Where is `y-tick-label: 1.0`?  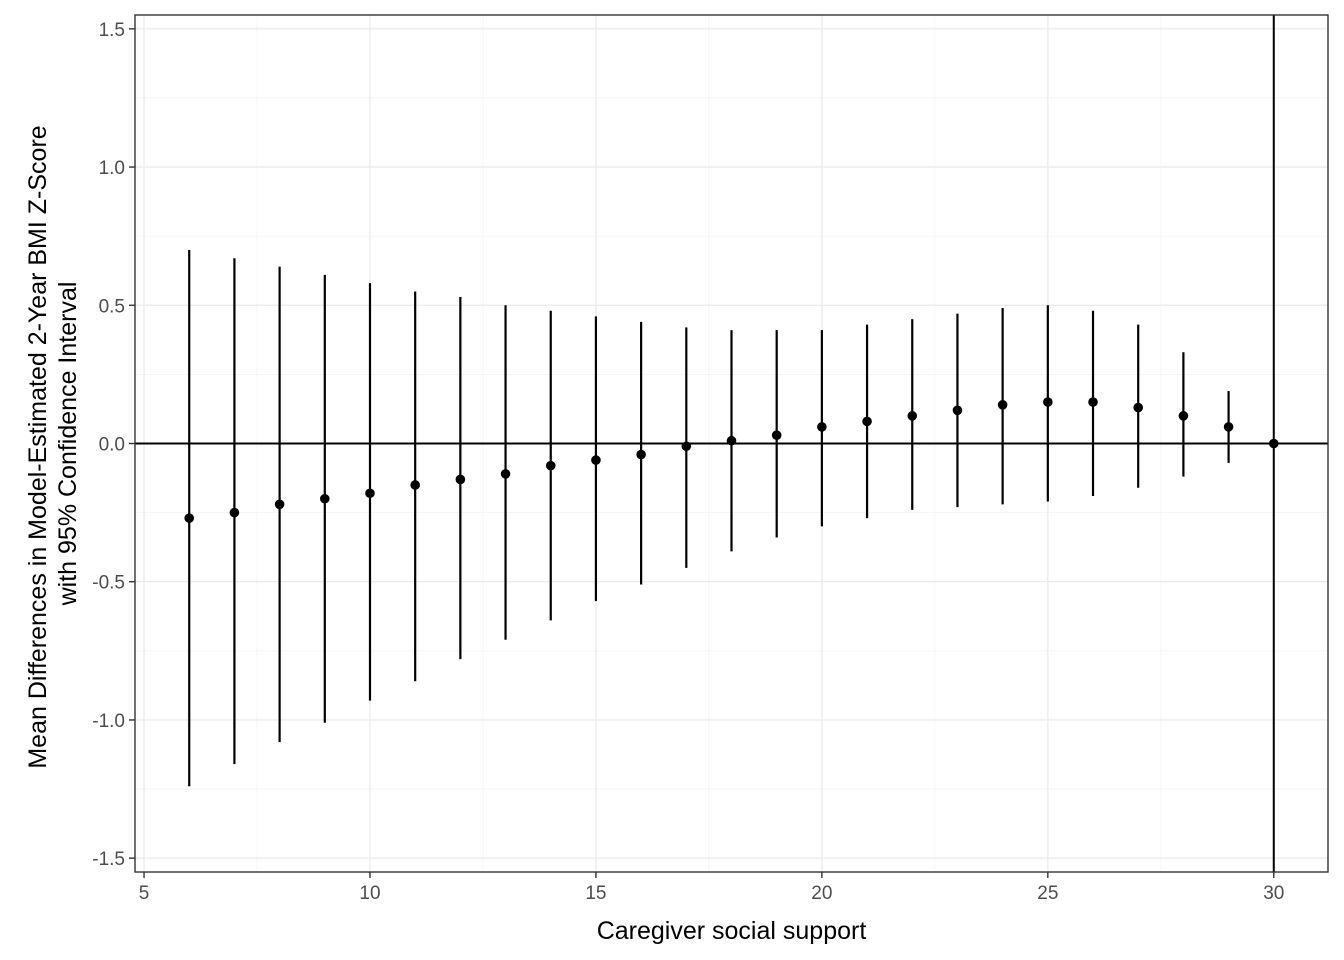 y-tick-label: 1.0 is located at coordinates (112, 168).